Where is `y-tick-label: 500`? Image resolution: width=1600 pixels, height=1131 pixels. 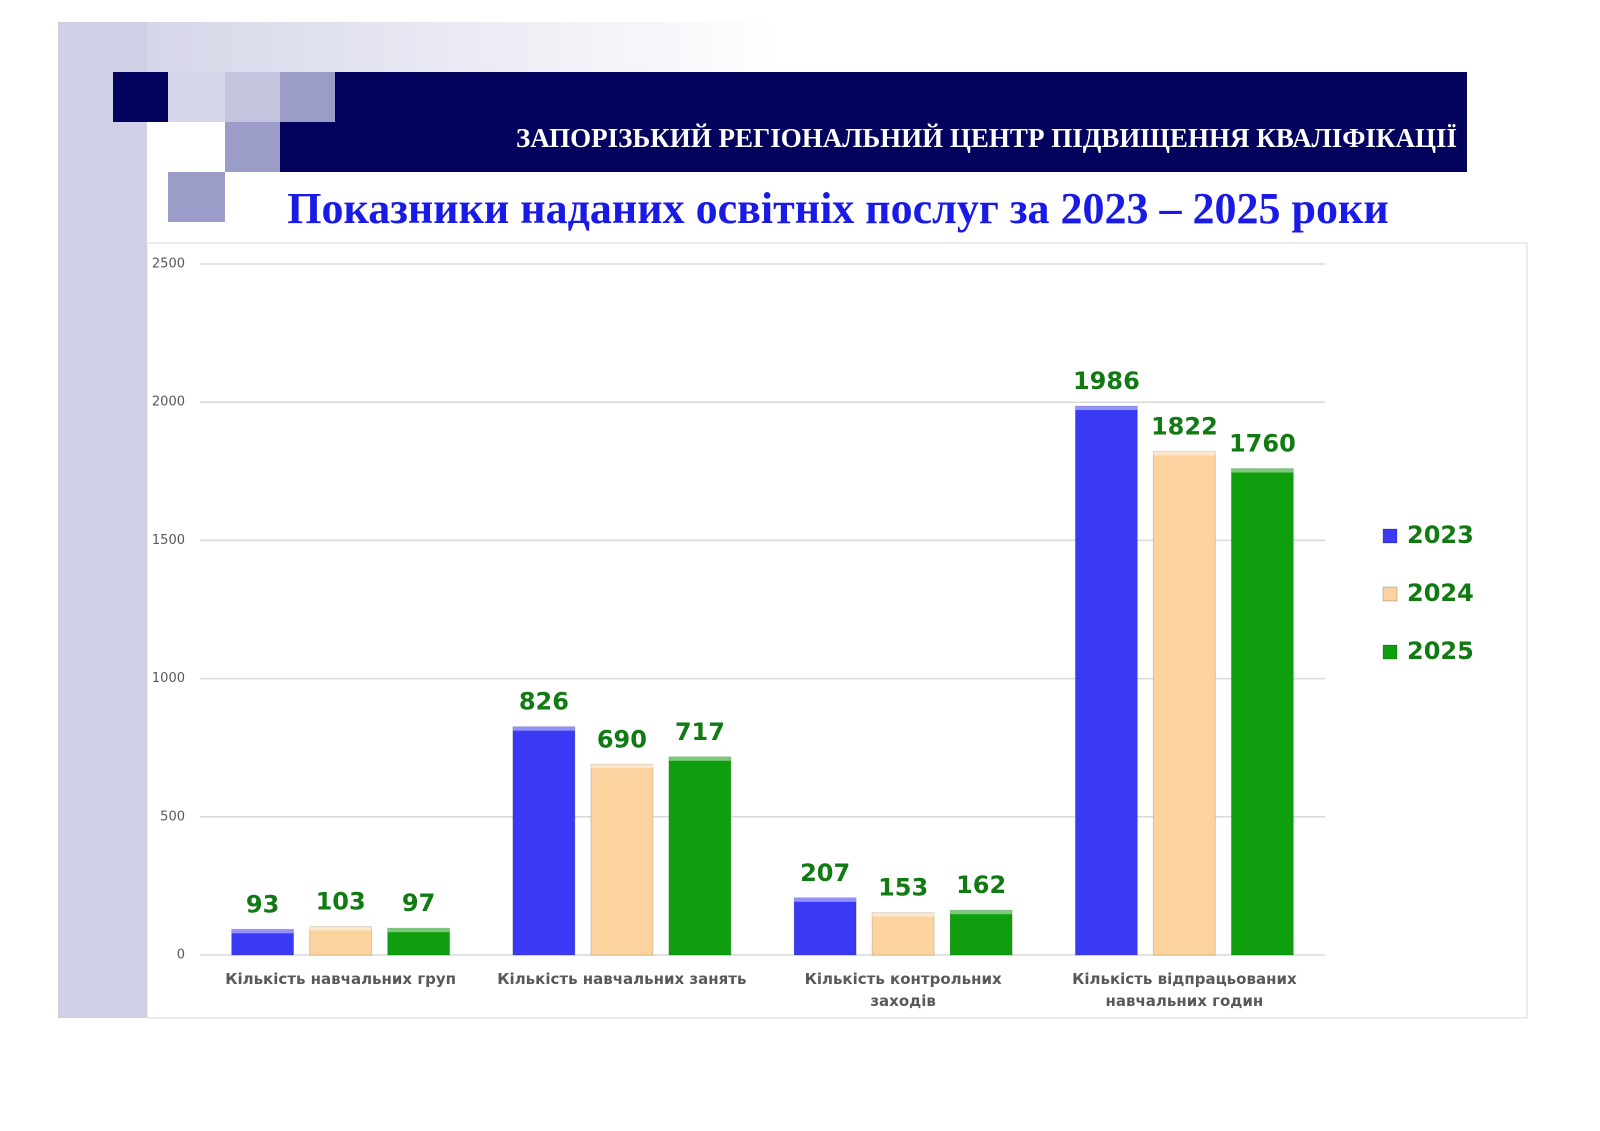 y-tick-label: 500 is located at coordinates (172, 816).